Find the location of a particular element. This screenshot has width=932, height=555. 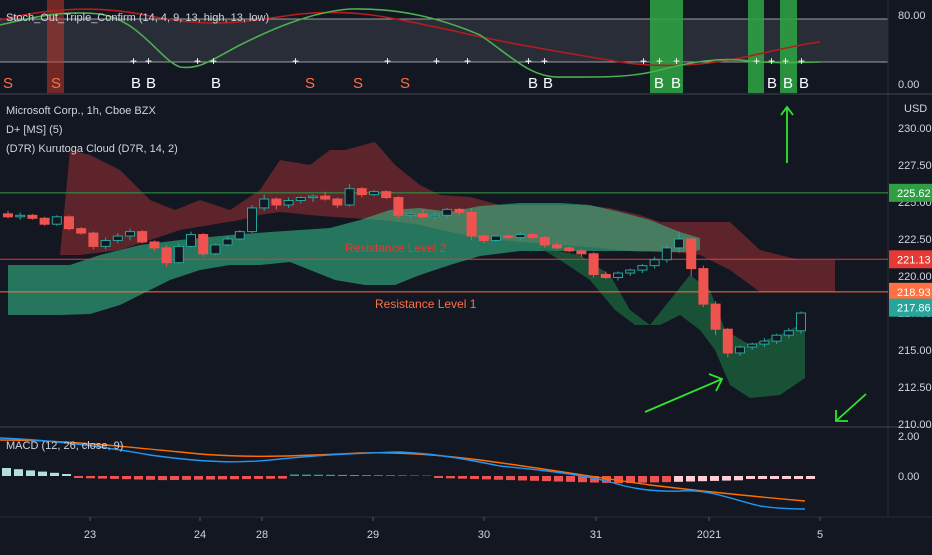

stoch-axis-label: 0.00 is located at coordinates (908, 85).